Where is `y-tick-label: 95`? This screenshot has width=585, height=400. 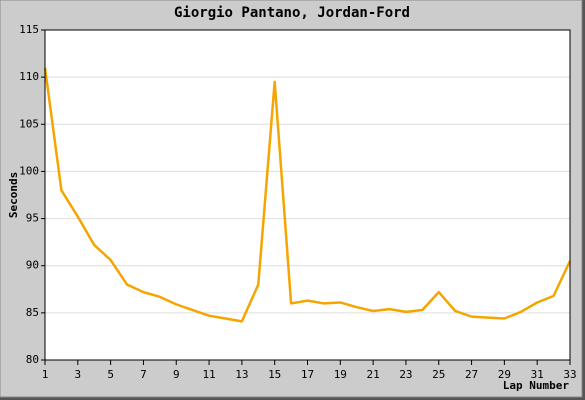 y-tick-label: 95 is located at coordinates (32, 218).